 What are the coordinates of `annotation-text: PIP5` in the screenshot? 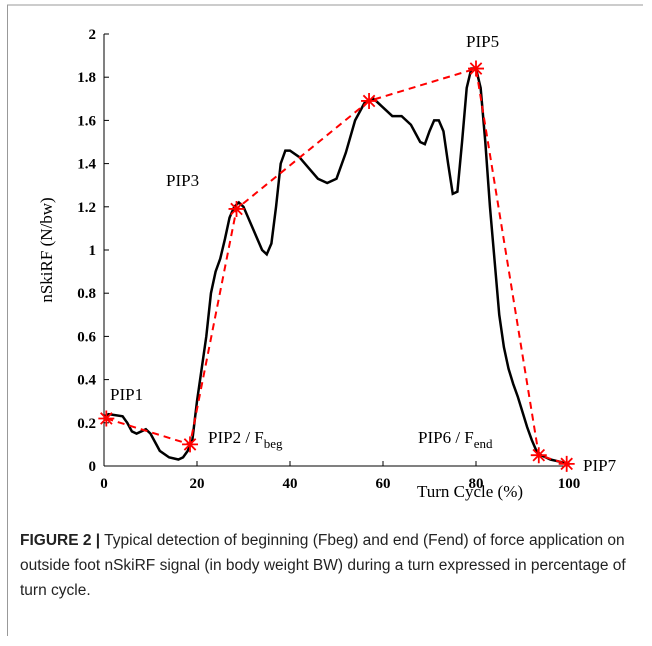 It's located at (482, 41).